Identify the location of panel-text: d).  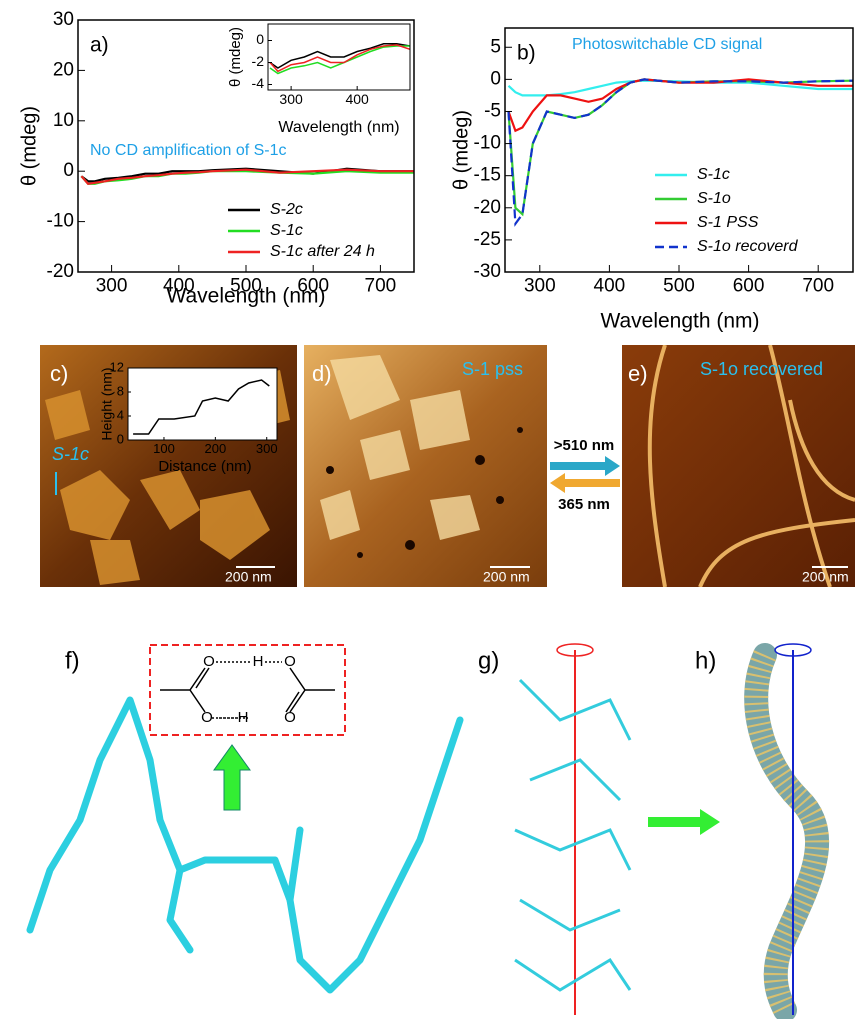
(322, 373).